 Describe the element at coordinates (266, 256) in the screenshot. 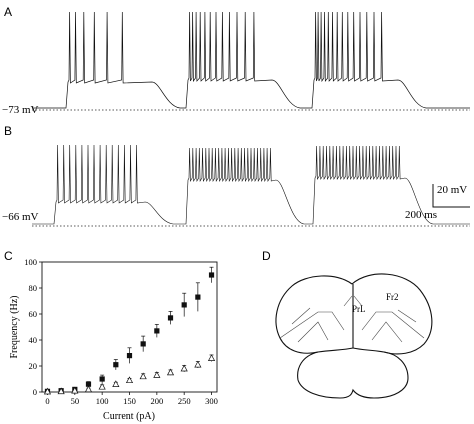

I see `panel-letter-d: D` at that location.